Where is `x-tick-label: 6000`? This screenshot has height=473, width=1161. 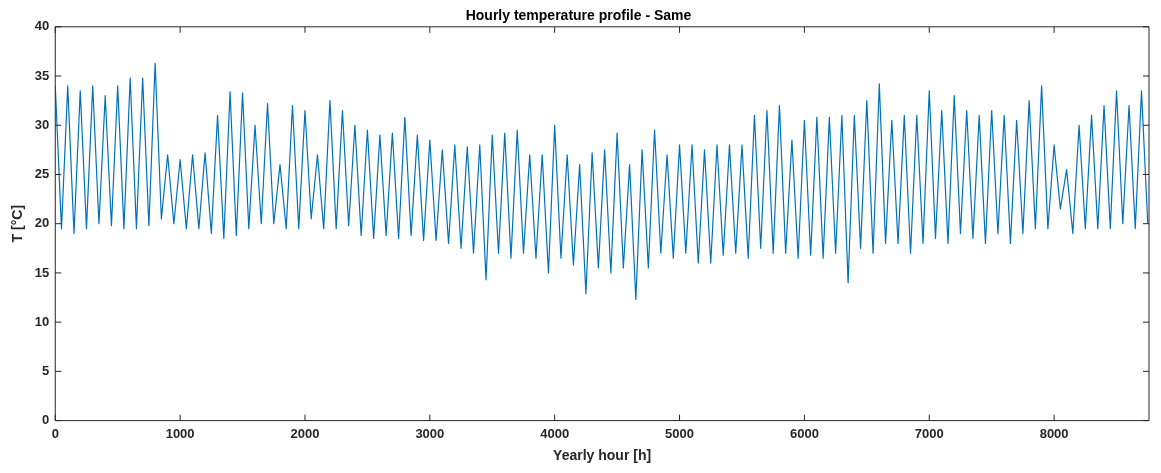
x-tick-label: 6000 is located at coordinates (804, 433).